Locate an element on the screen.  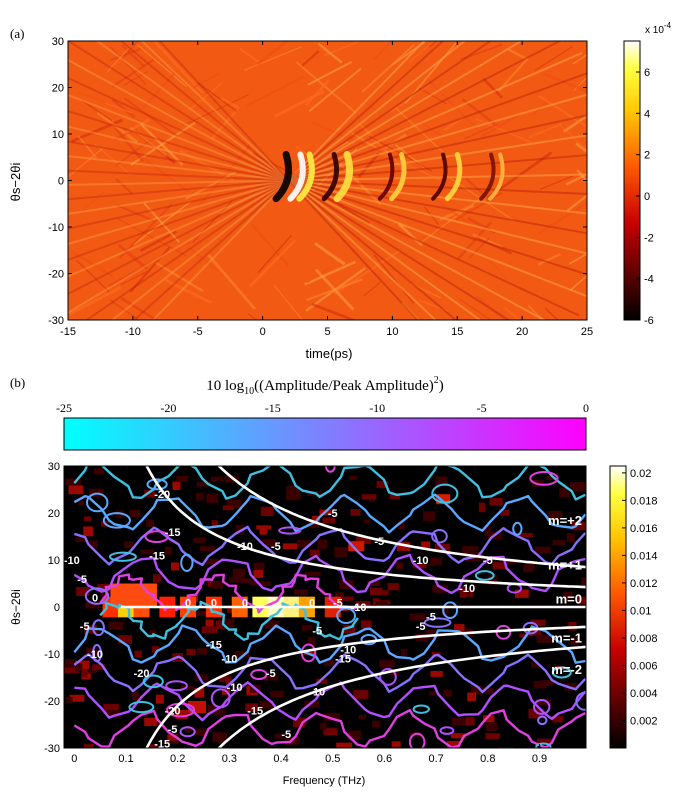
a-xtick-label: 5 is located at coordinates (327, 332).